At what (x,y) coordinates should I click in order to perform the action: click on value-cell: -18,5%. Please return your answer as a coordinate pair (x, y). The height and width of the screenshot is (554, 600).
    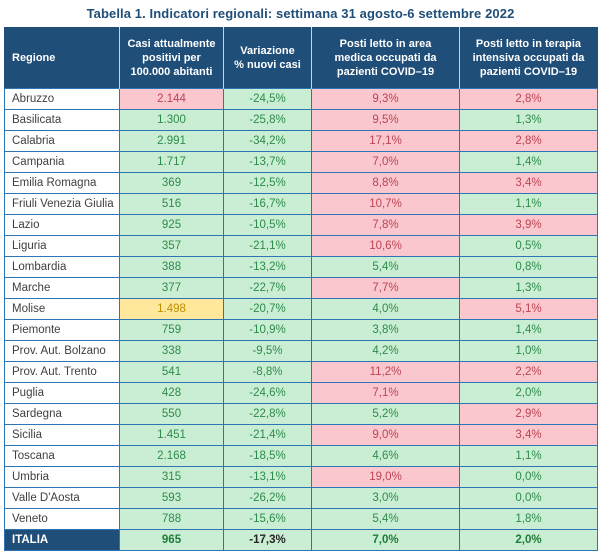
    Looking at the image, I should click on (267, 456).